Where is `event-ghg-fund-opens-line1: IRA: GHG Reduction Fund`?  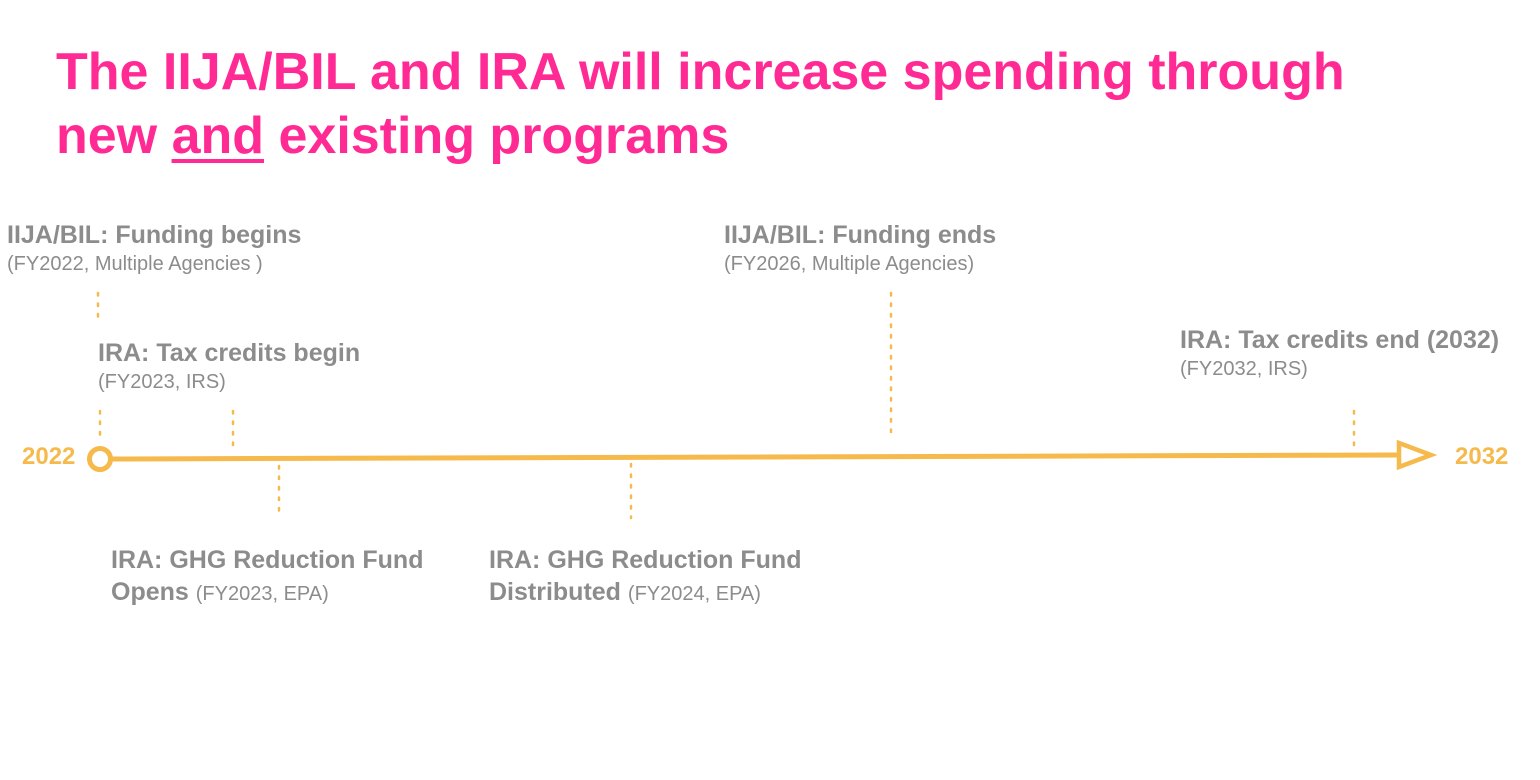
event-ghg-fund-opens-line1: IRA: GHG Reduction Fund is located at coordinates (267, 560).